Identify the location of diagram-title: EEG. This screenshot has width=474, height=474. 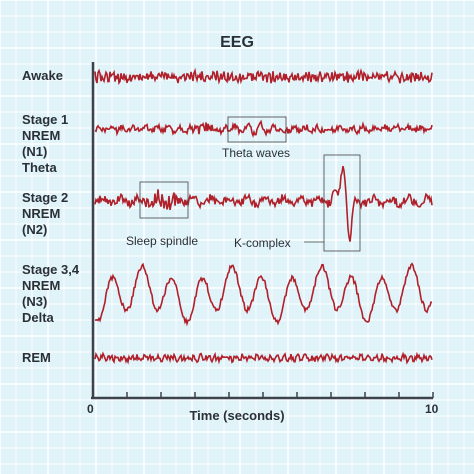
(237, 42).